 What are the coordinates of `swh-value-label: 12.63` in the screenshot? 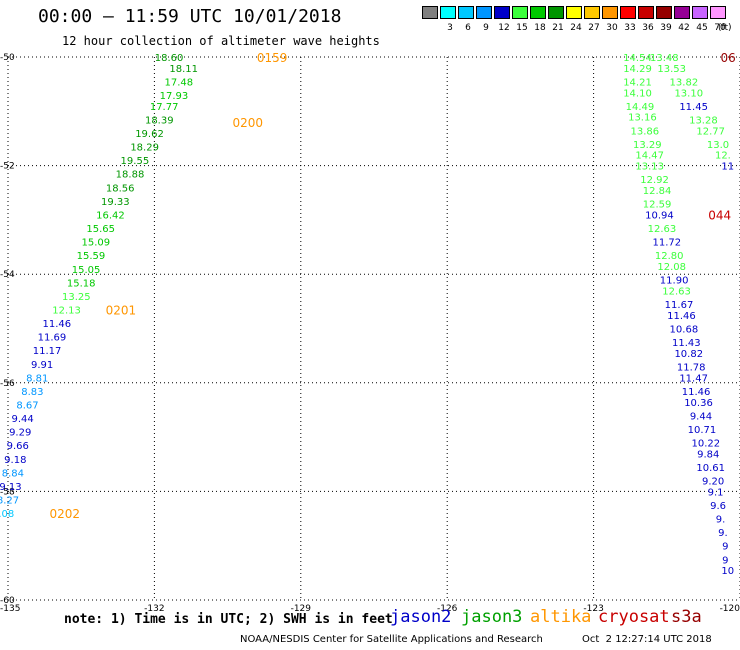 It's located at (676, 291).